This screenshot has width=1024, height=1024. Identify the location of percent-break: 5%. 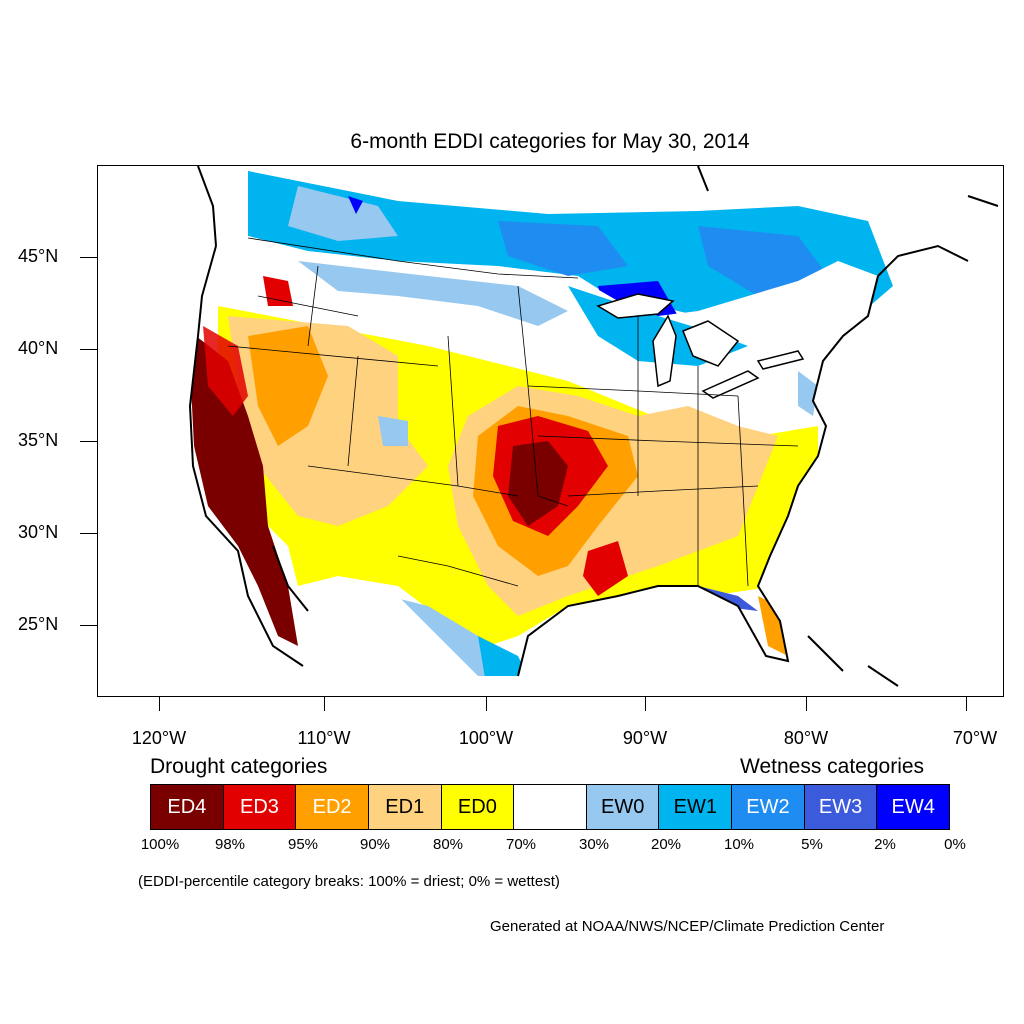
(812, 844).